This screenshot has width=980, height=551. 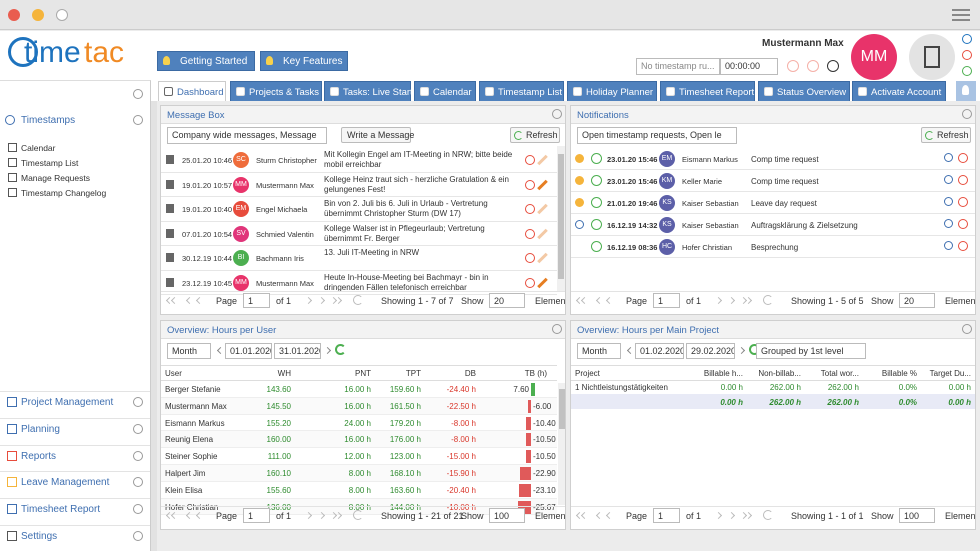 I want to click on date-to: 31.01.2020, so click(x=297, y=351).